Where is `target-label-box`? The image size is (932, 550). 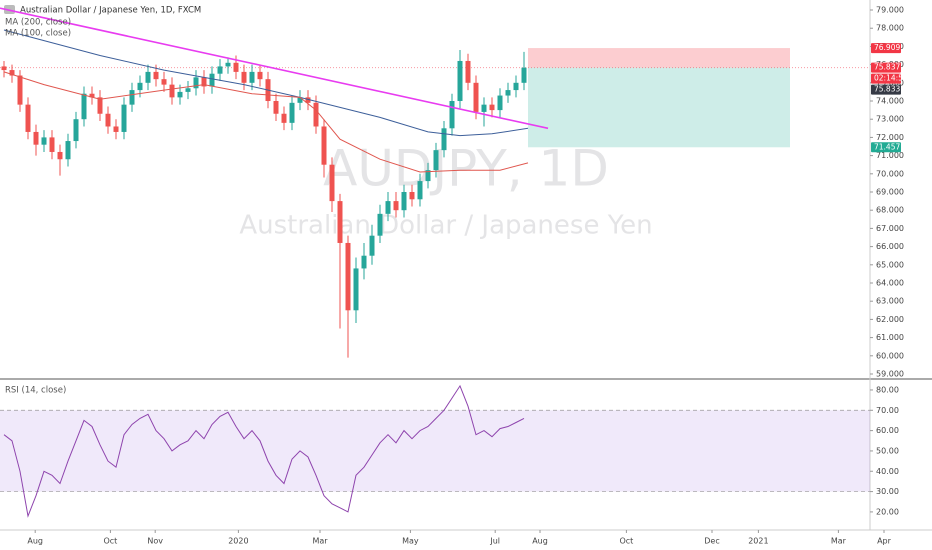
target-label-box is located at coordinates (886, 147).